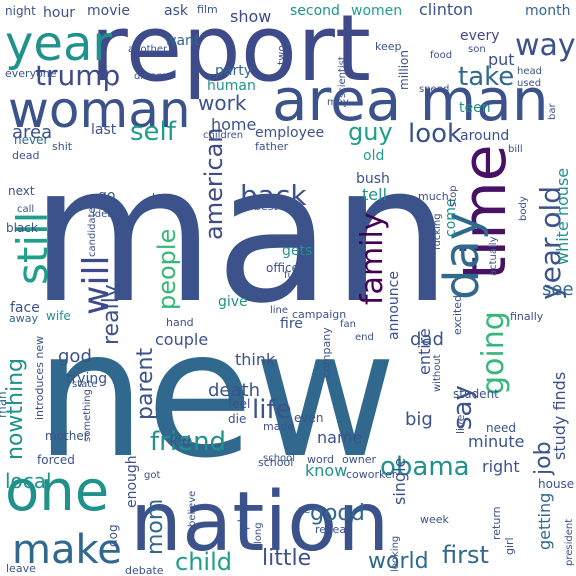 Image resolution: width=576 pixels, height=576 pixels. Describe the element at coordinates (291, 275) in the screenshot. I see `word-full: full` at that location.